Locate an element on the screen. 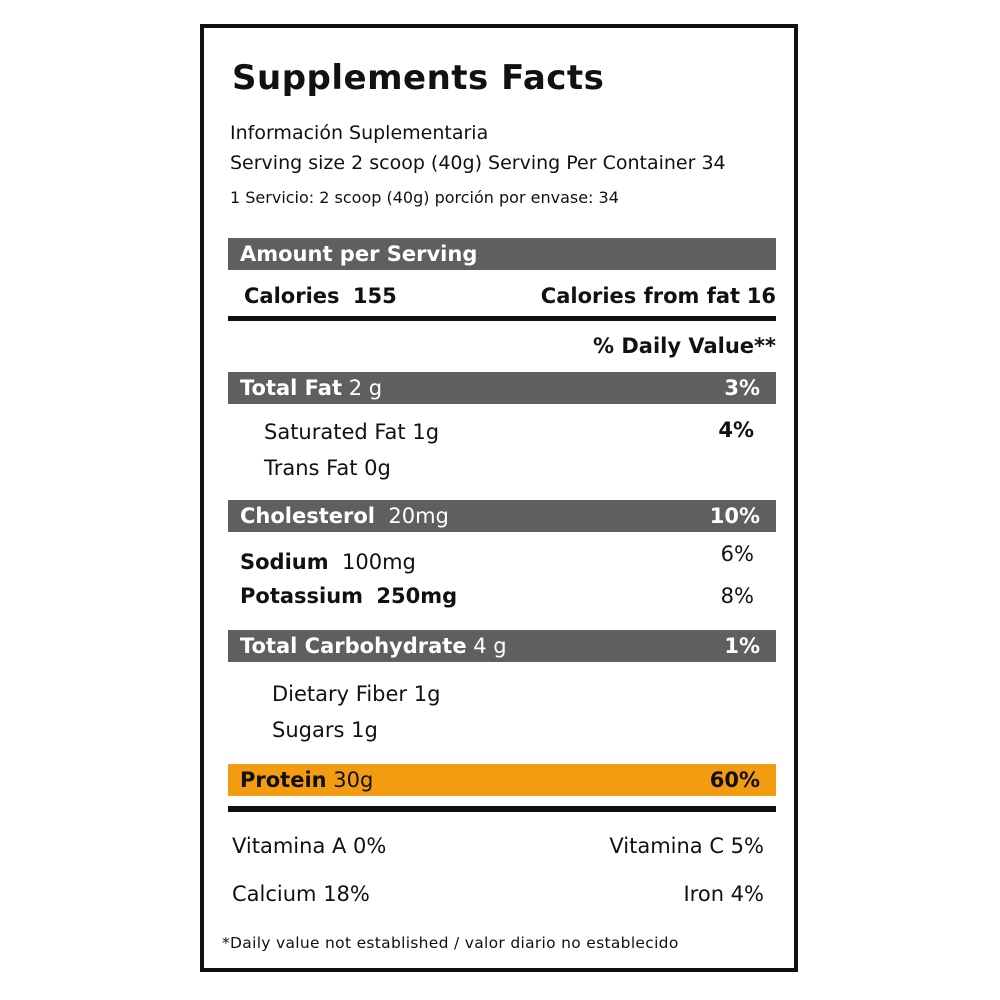 The height and width of the screenshot is (1000, 1000). potassium-row: Potassium 250mg is located at coordinates (348, 596).